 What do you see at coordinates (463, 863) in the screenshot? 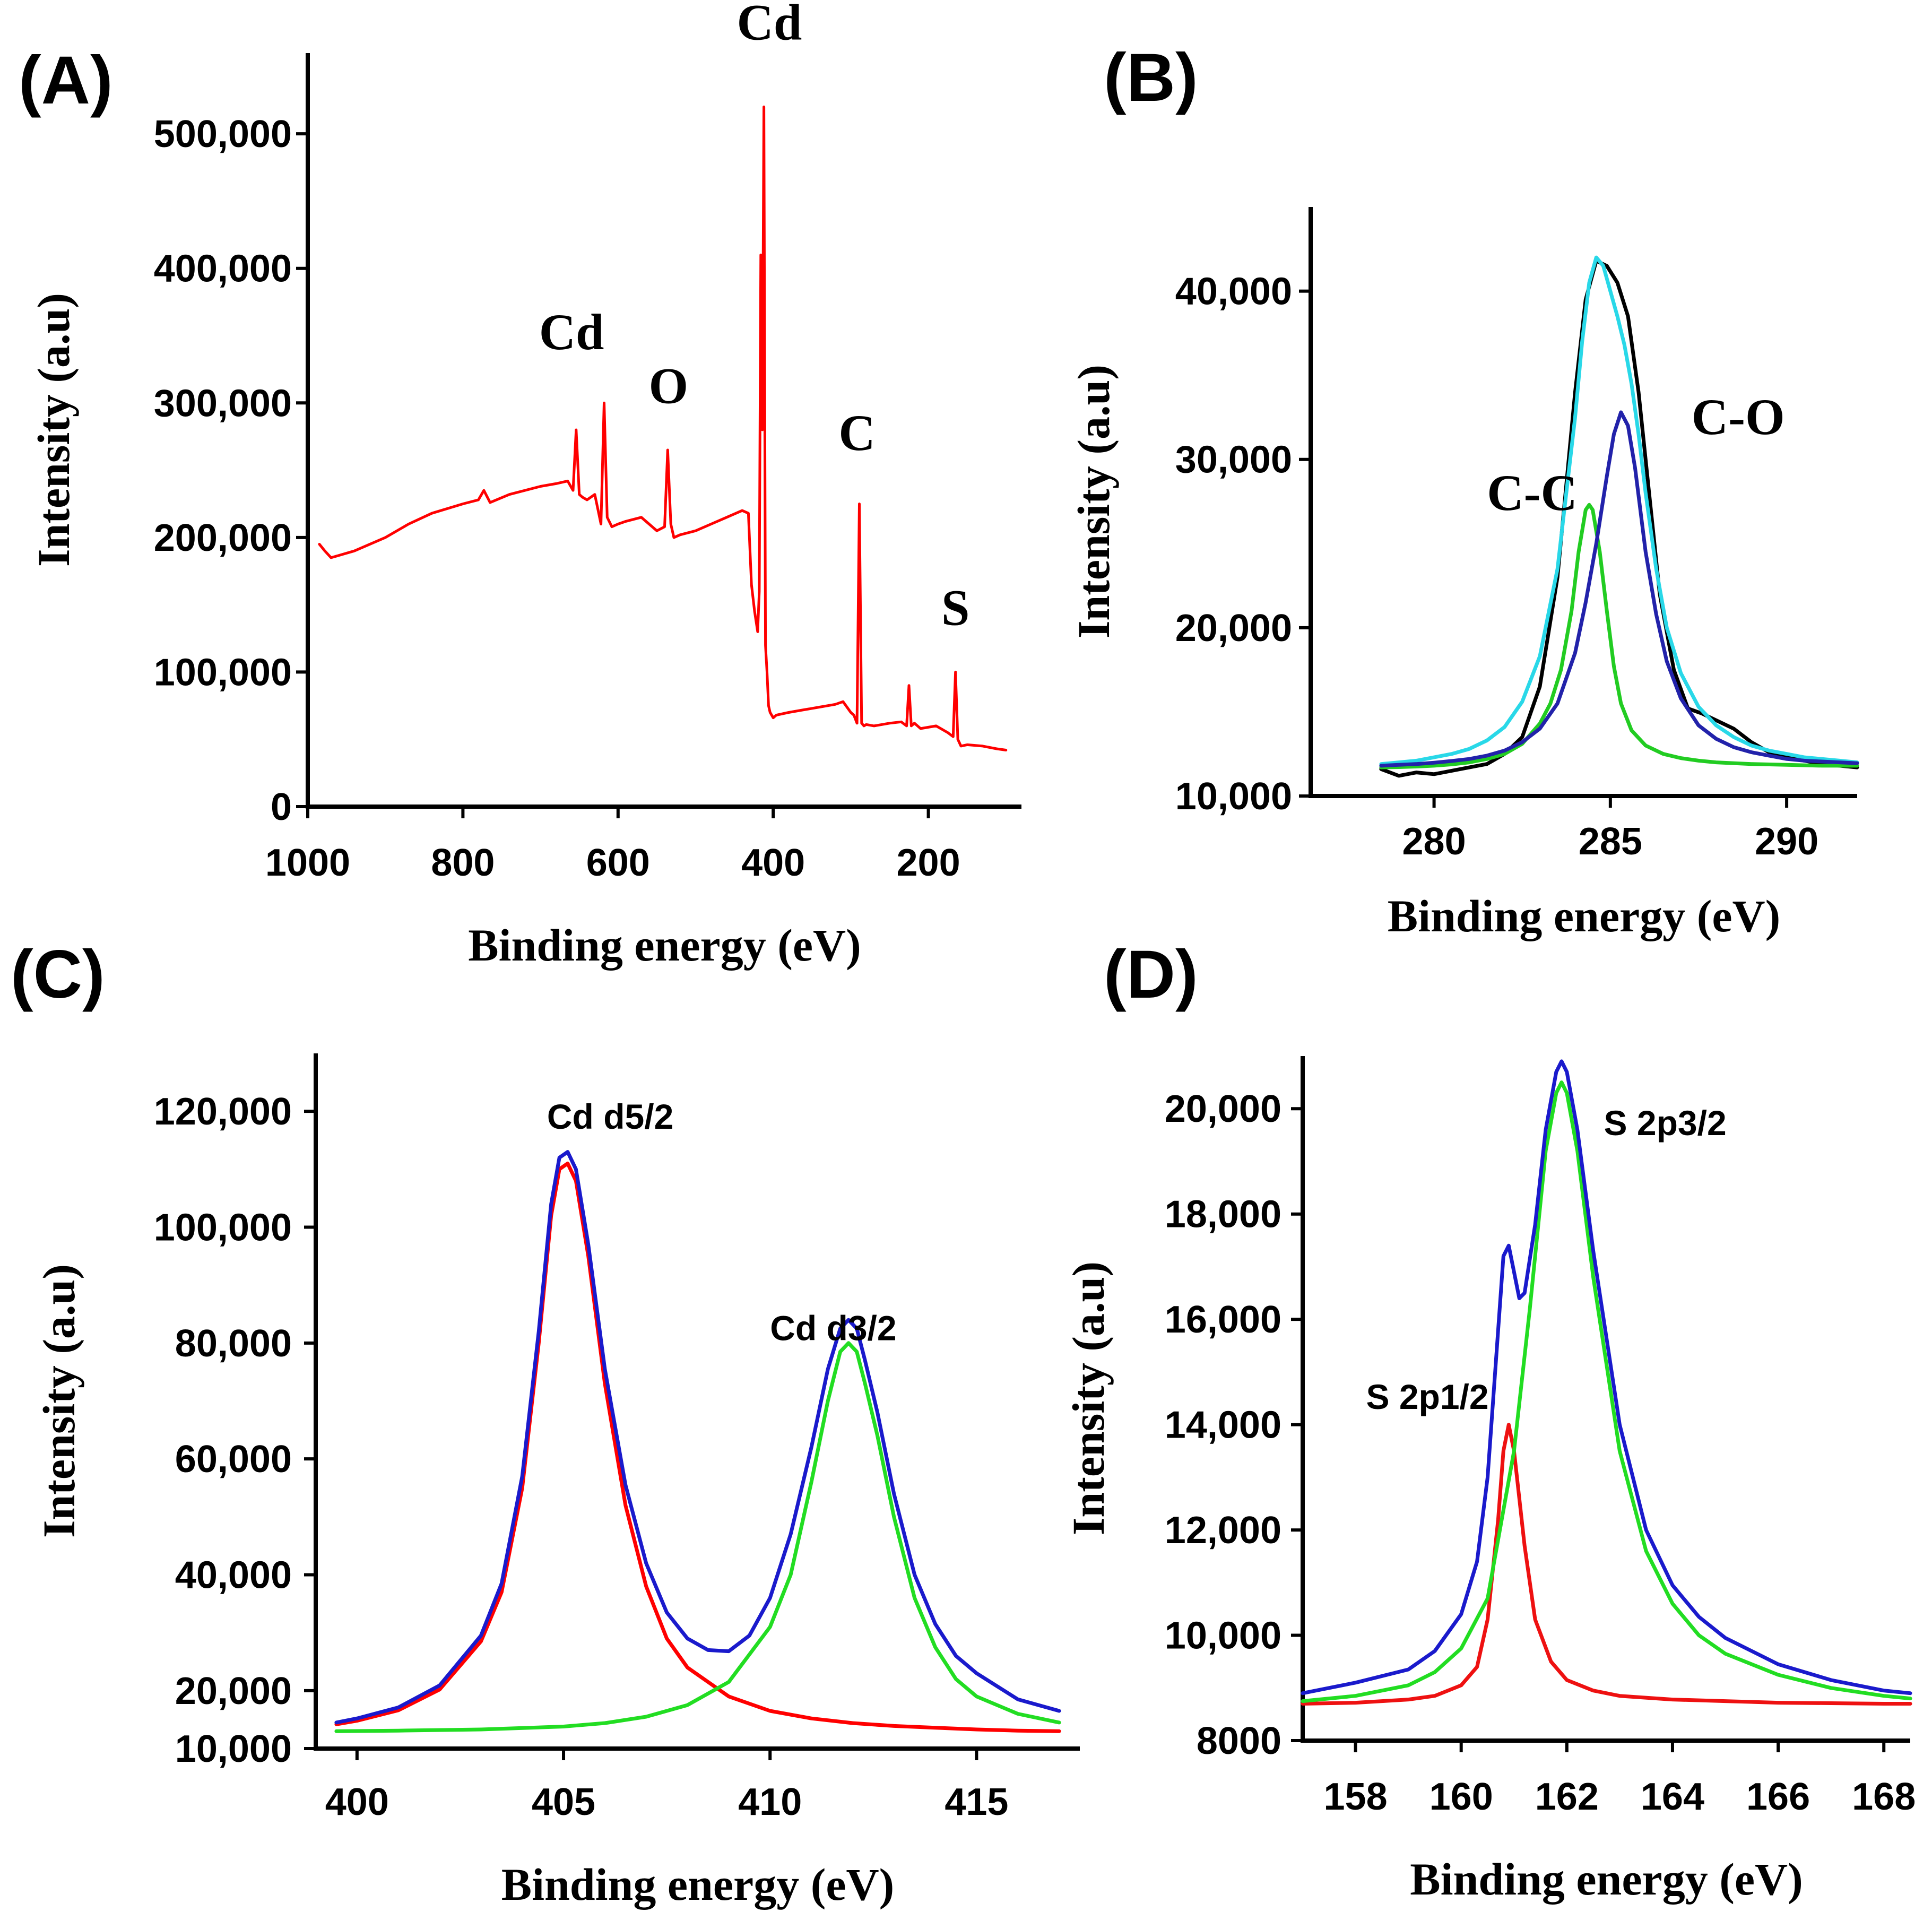
I see `x-tick-label: 800` at bounding box center [463, 863].